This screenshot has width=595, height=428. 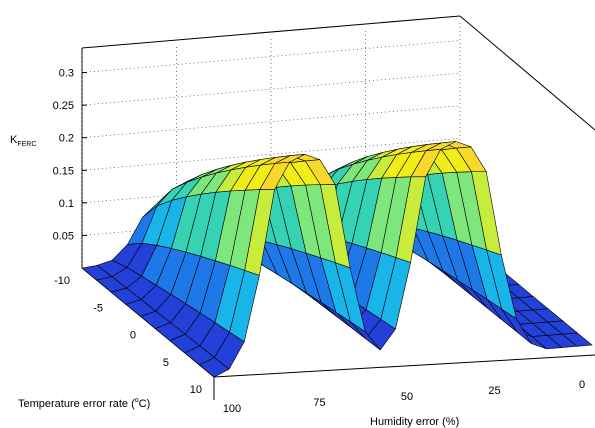 What do you see at coordinates (133, 336) in the screenshot?
I see `temperature-tick-label: 0` at bounding box center [133, 336].